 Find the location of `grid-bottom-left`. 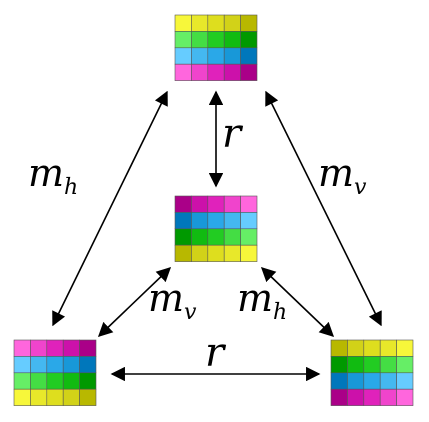

grid-bottom-left is located at coordinates (55, 372).